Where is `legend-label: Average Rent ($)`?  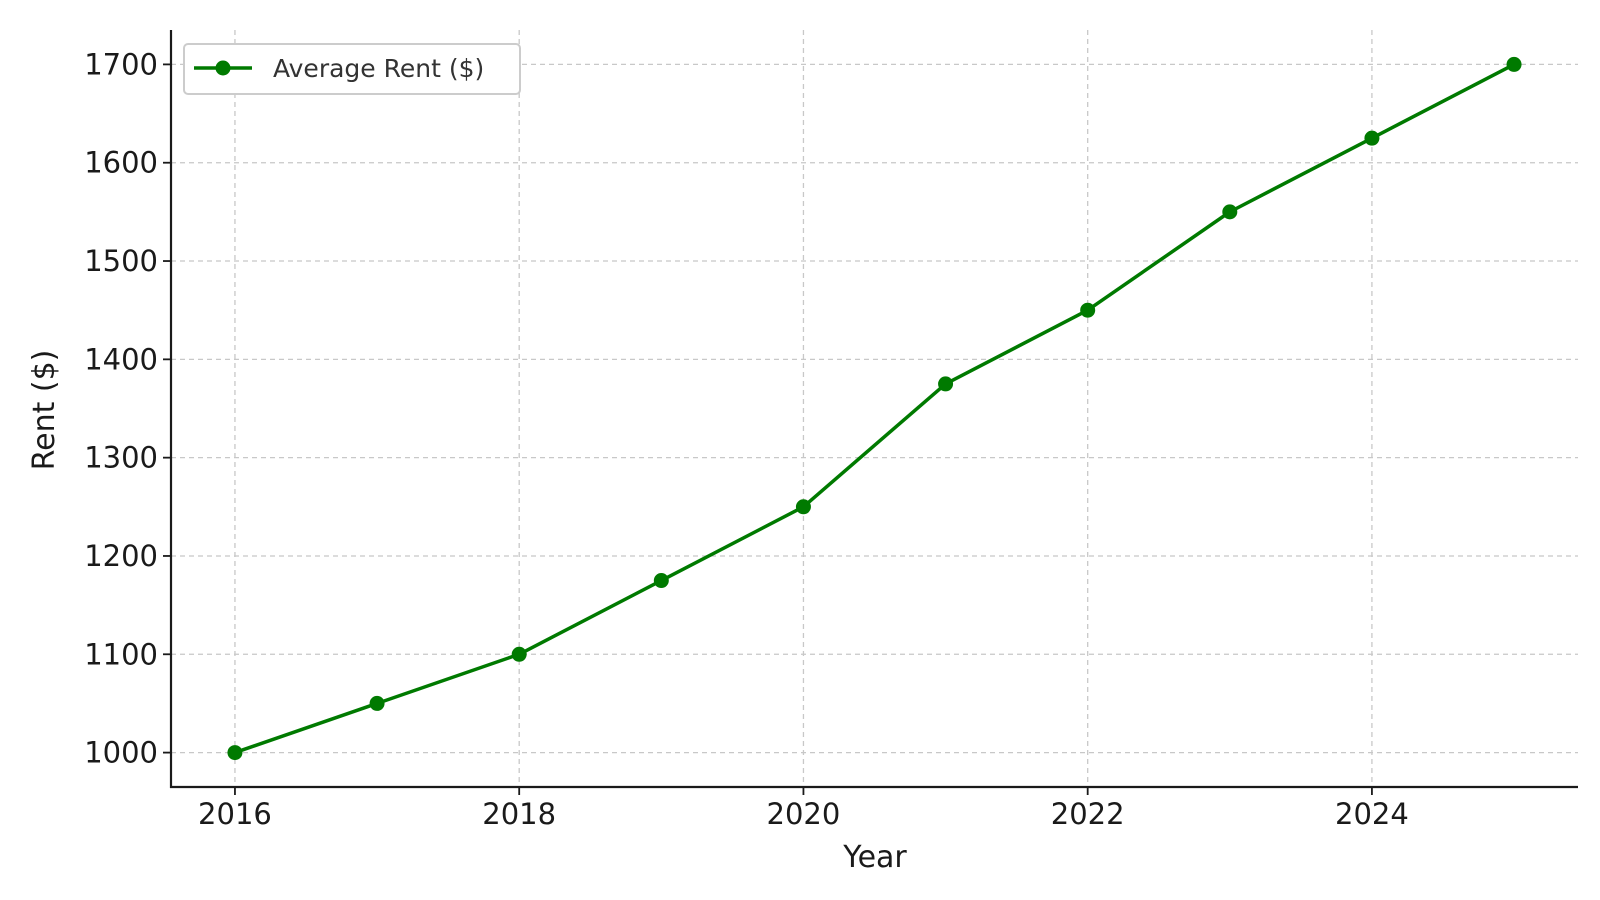
legend-label: Average Rent ($) is located at coordinates (378, 68).